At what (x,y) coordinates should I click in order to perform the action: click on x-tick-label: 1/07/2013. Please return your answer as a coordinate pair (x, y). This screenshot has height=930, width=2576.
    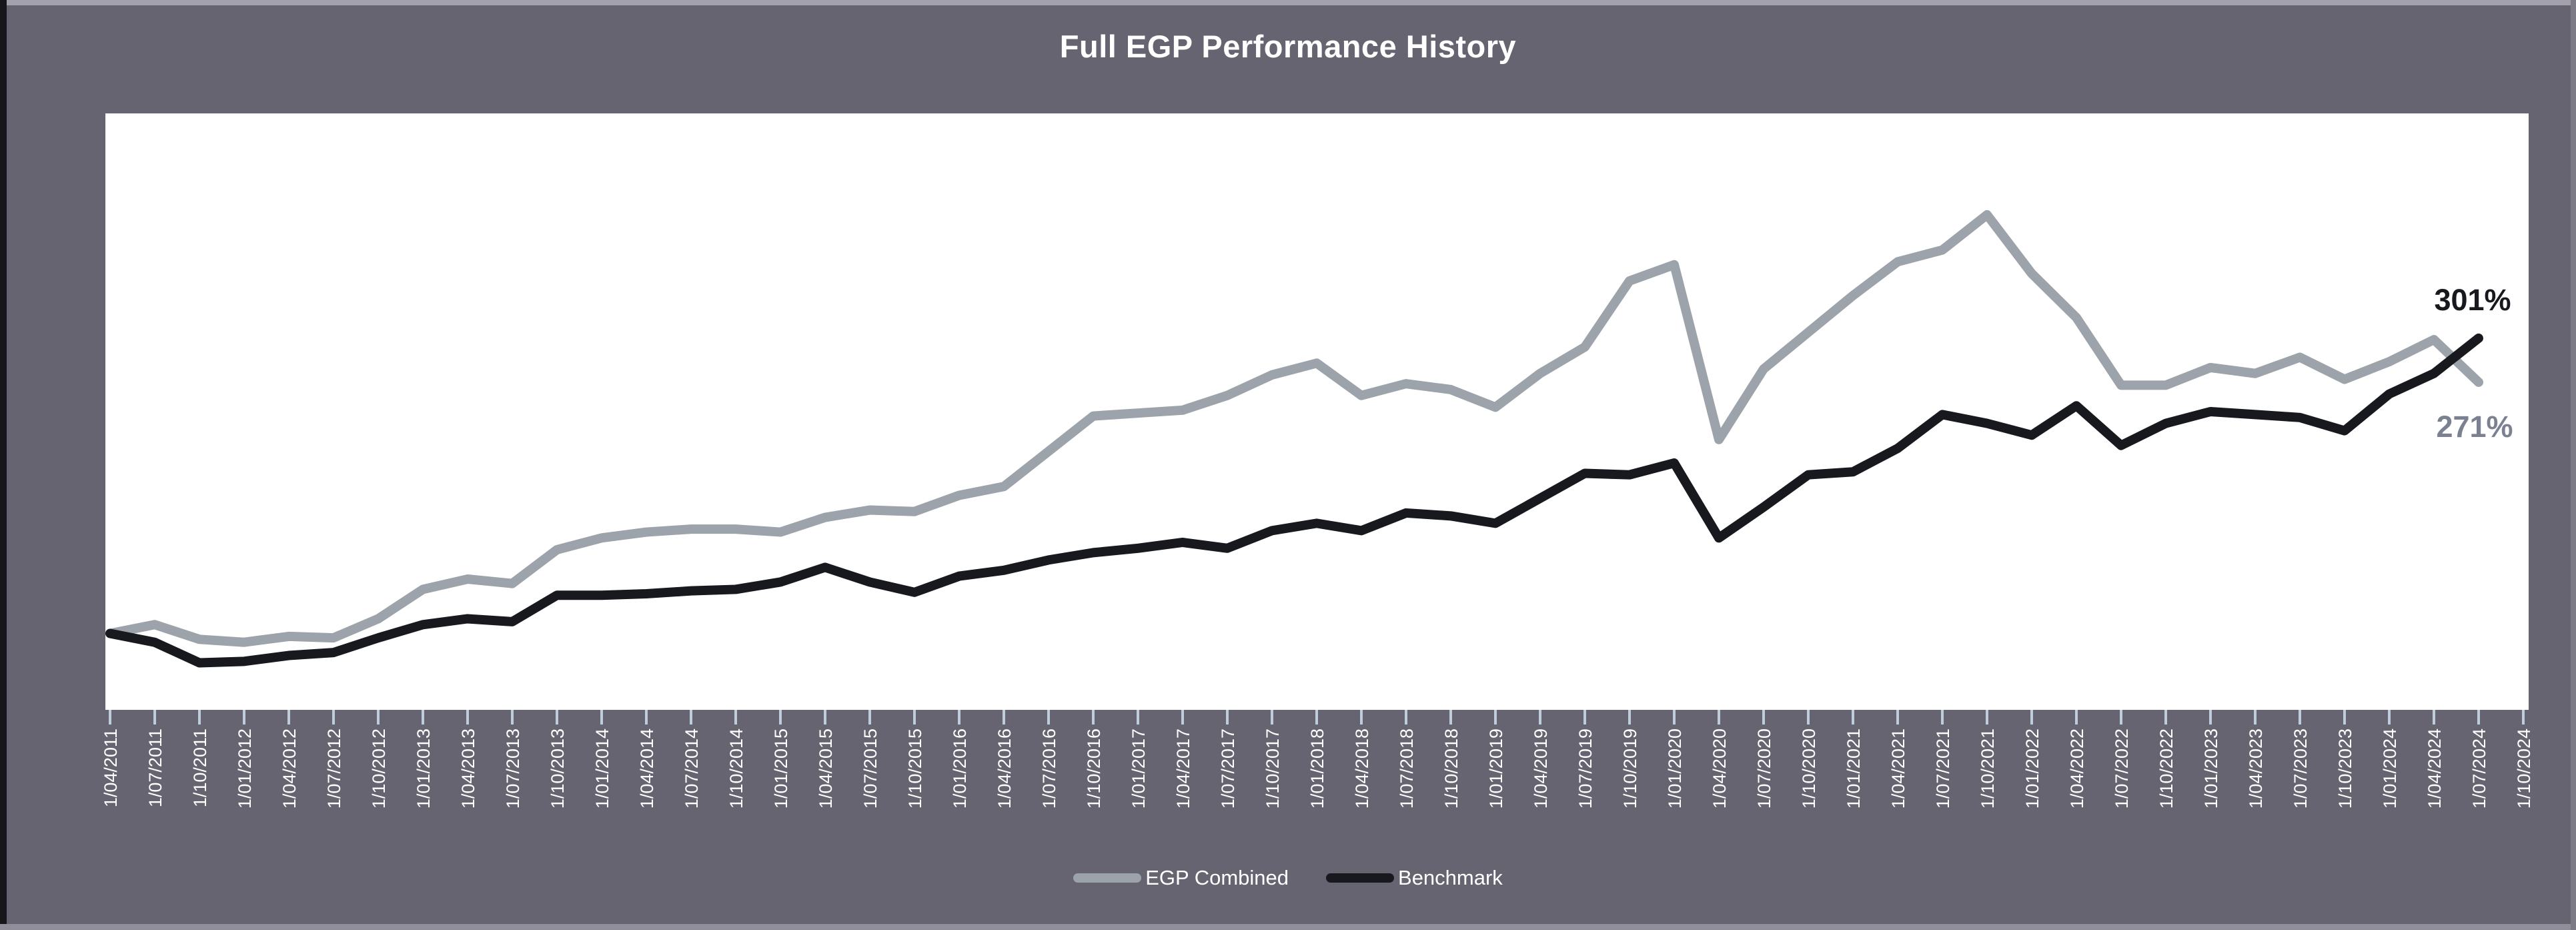
    Looking at the image, I should click on (513, 769).